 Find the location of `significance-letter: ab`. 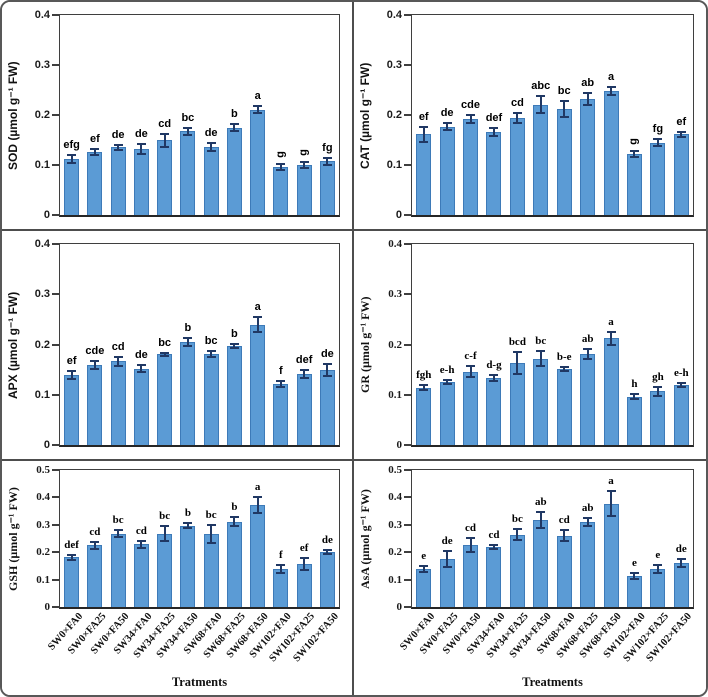

significance-letter: ab is located at coordinates (587, 339).